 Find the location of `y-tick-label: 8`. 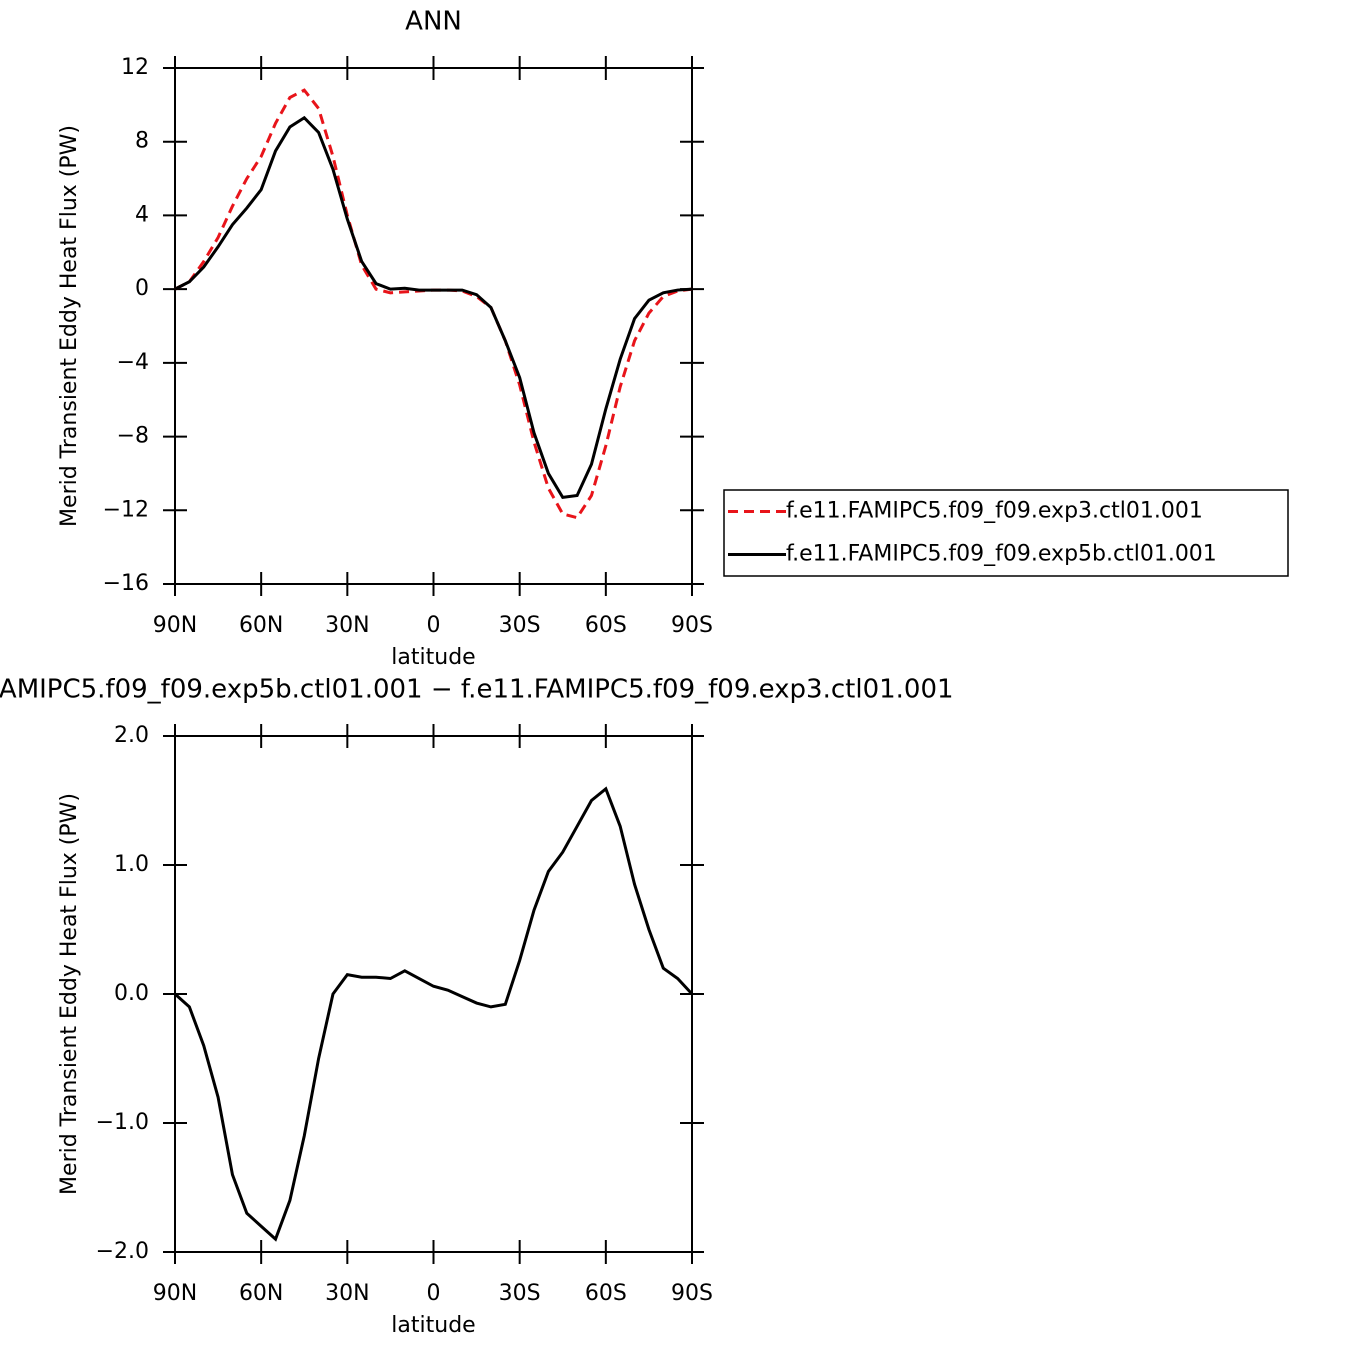

y-tick-label: 8 is located at coordinates (142, 141).